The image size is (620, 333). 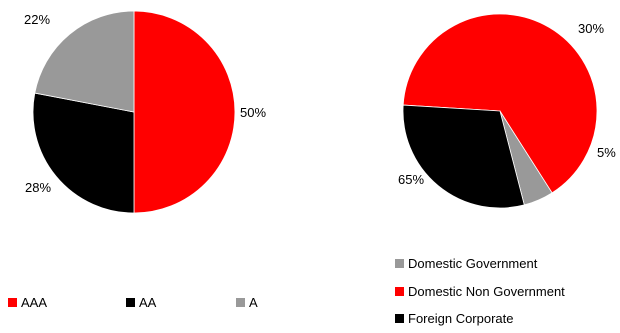 I want to click on data-label-domestic-government: 5%, so click(x=606, y=152).